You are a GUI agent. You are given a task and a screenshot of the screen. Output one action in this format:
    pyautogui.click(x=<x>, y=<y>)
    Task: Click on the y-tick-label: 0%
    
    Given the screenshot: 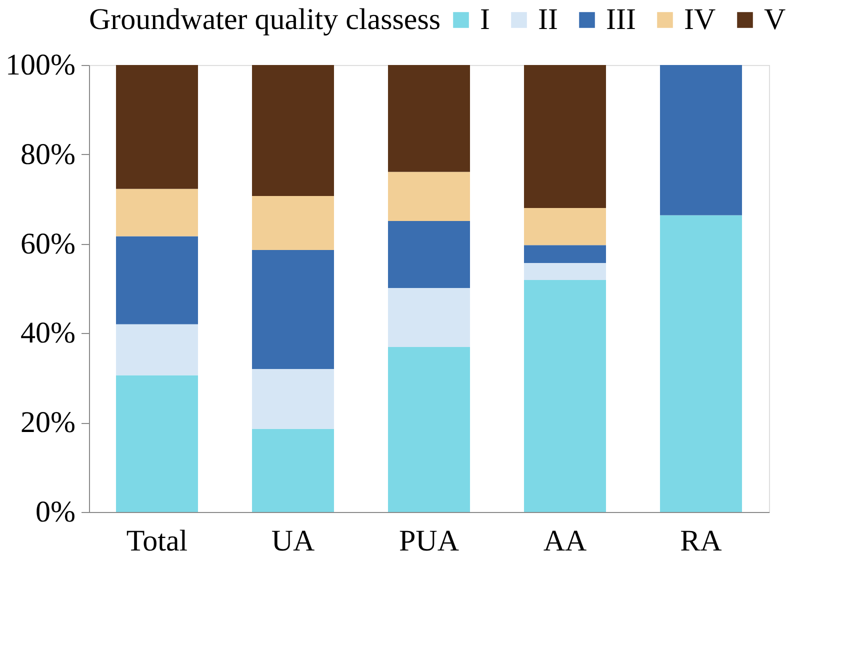 What is the action you would take?
    pyautogui.click(x=56, y=512)
    